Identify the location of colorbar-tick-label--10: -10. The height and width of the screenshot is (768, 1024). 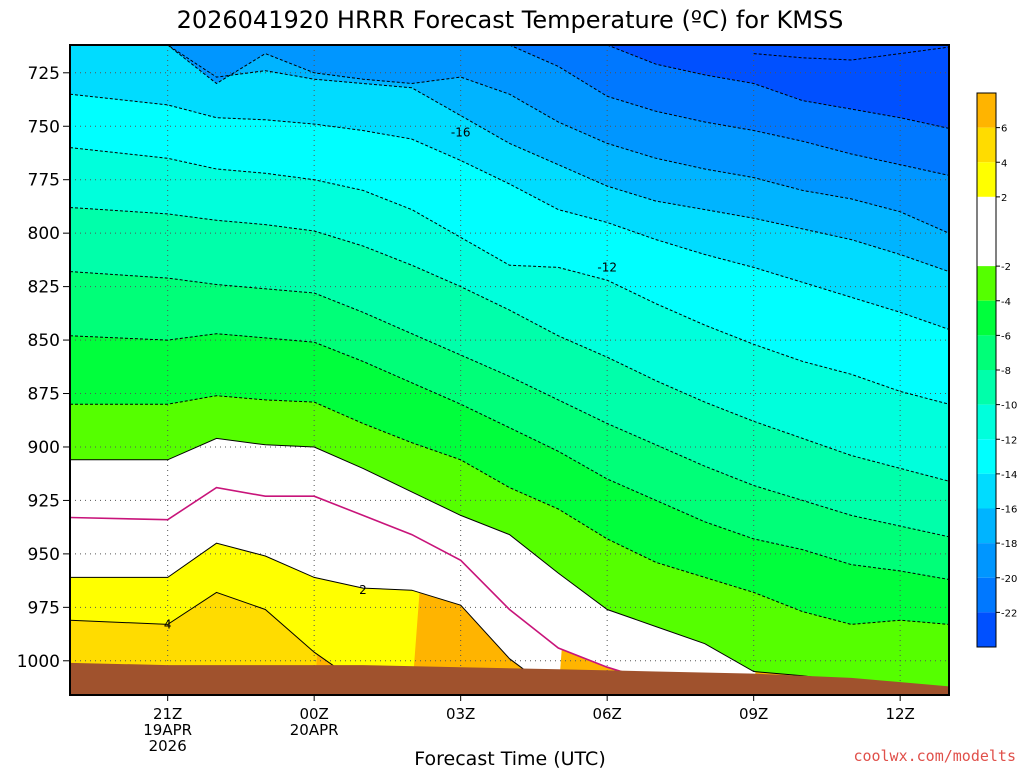
(1009, 406).